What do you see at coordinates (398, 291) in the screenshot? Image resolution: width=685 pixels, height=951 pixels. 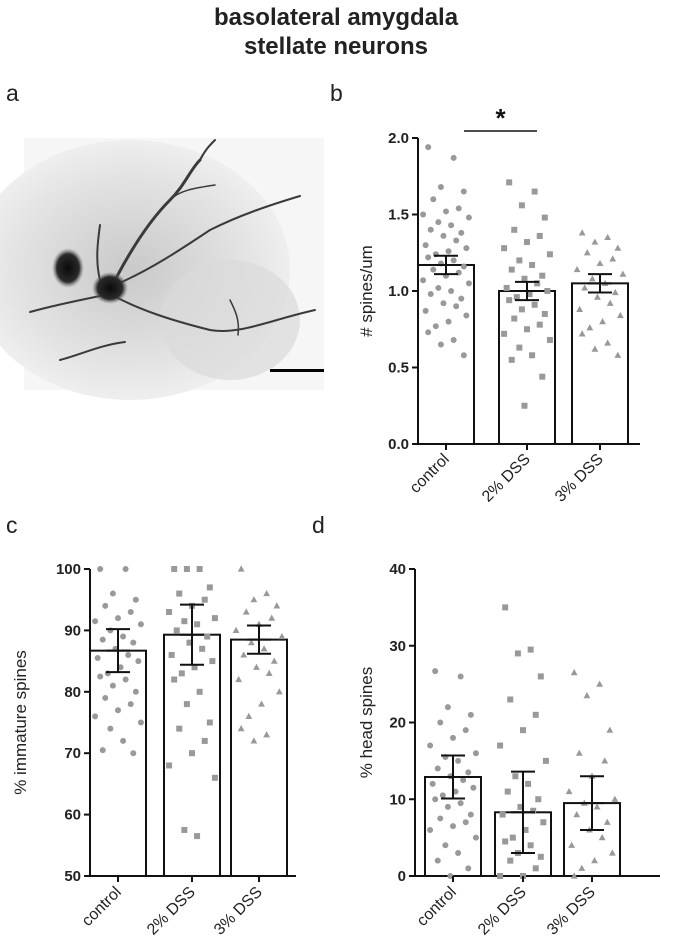 I see `y-tick-label: 1.0` at bounding box center [398, 291].